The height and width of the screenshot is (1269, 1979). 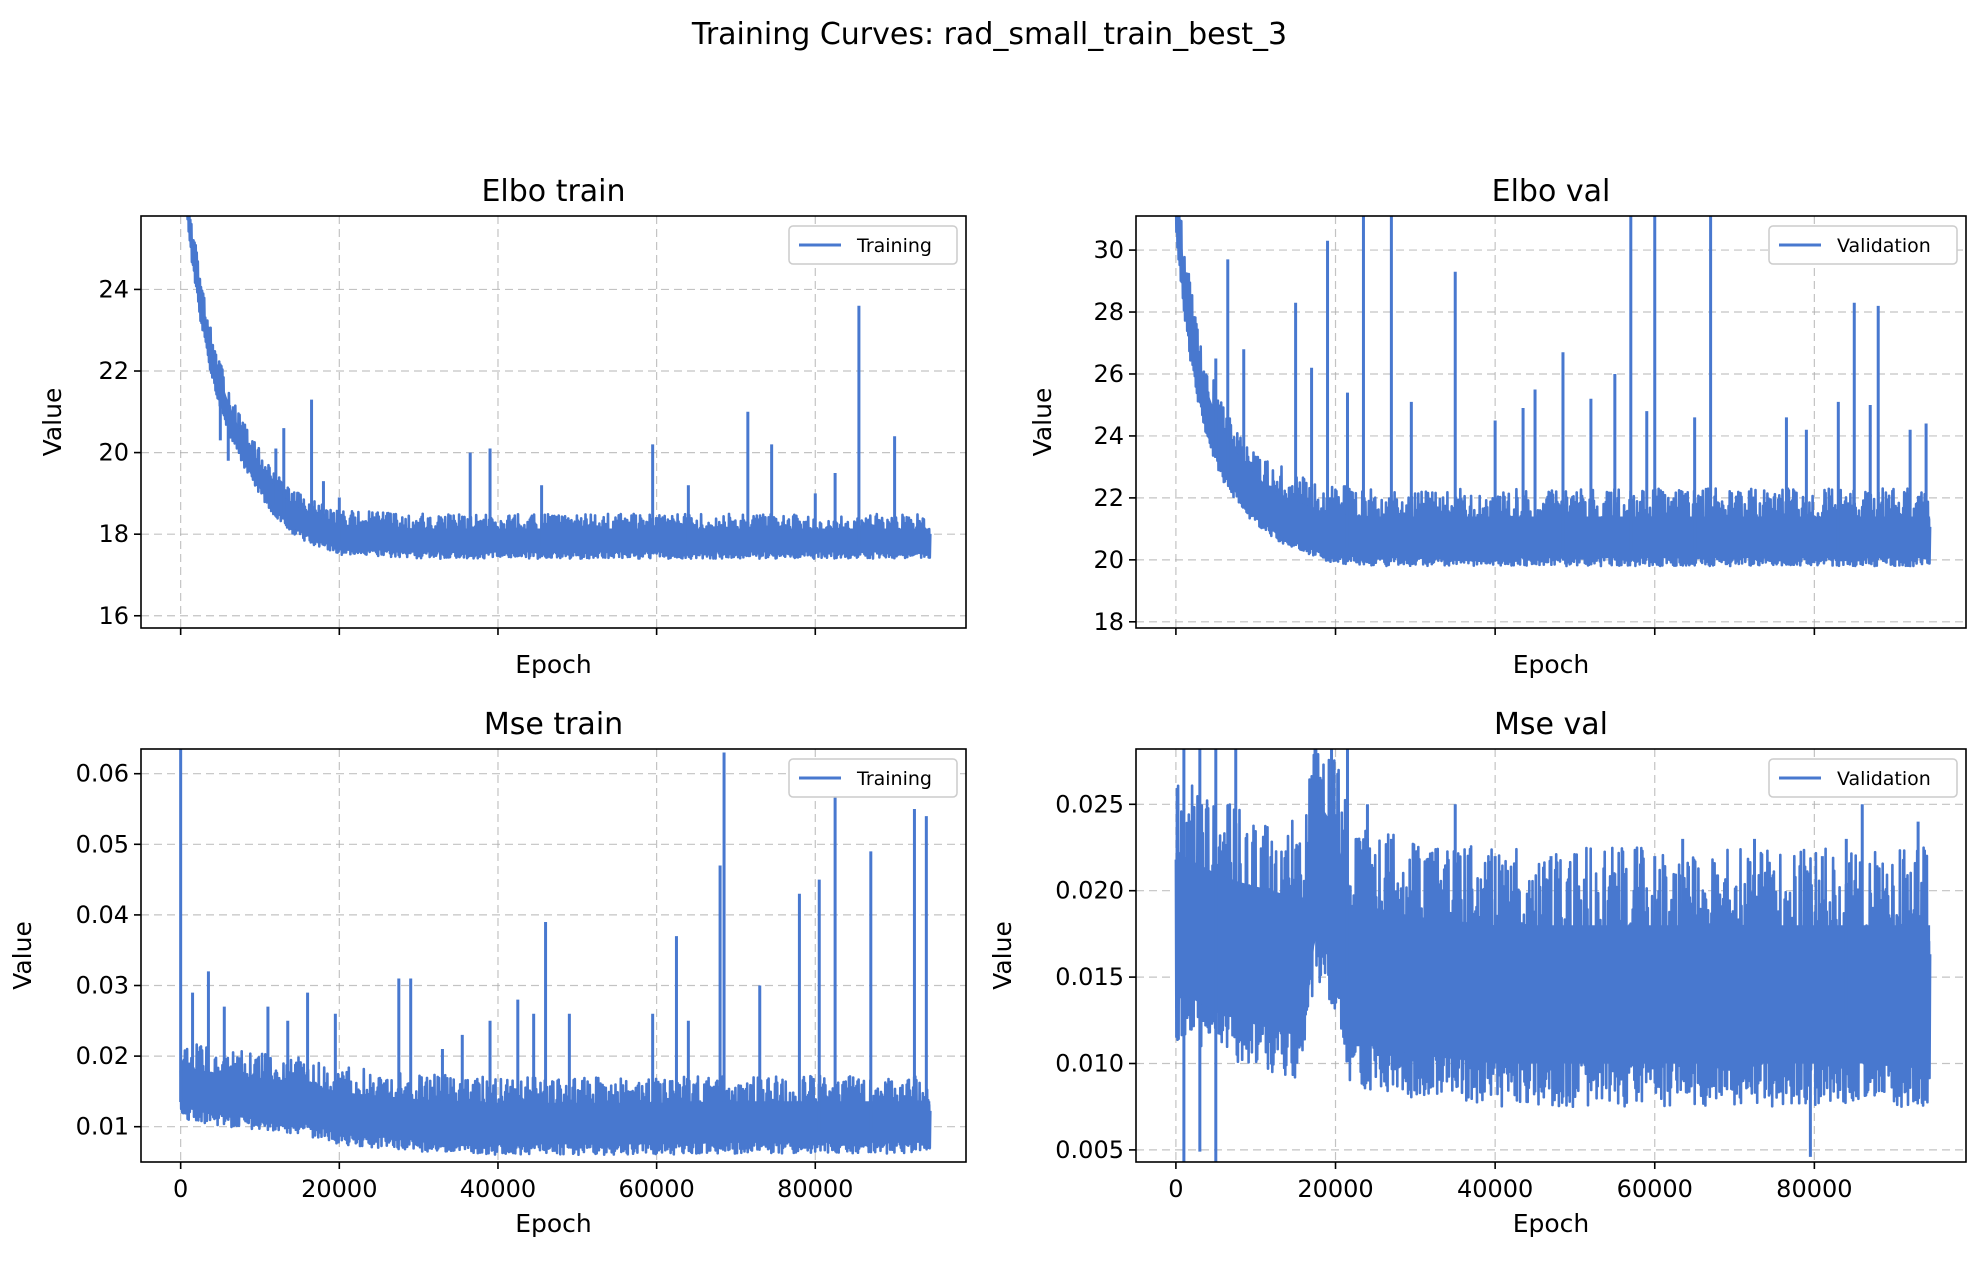 What do you see at coordinates (553, 724) in the screenshot?
I see `subplot-title: Mse train` at bounding box center [553, 724].